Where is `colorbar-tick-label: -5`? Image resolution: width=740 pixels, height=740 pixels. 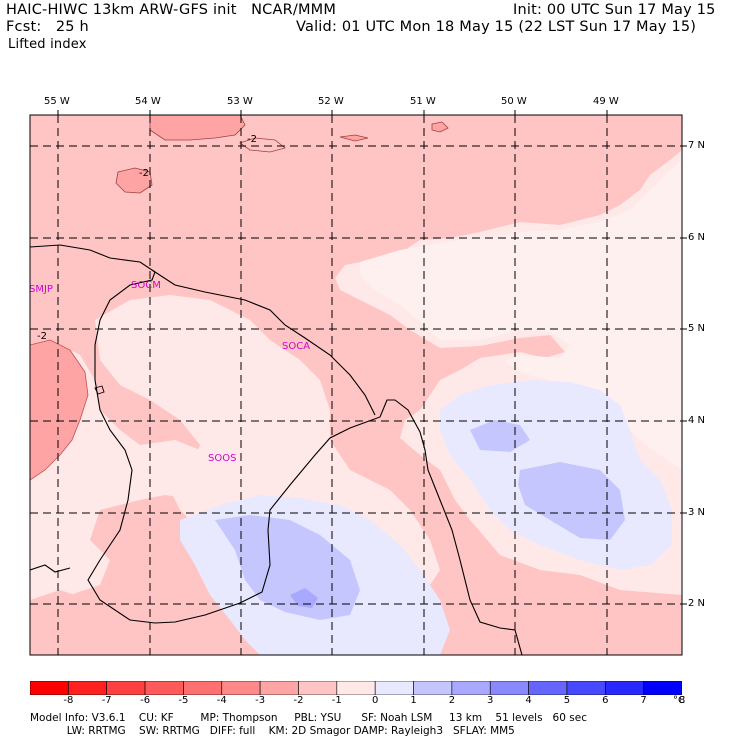
colorbar-tick-label: -5 is located at coordinates (183, 700).